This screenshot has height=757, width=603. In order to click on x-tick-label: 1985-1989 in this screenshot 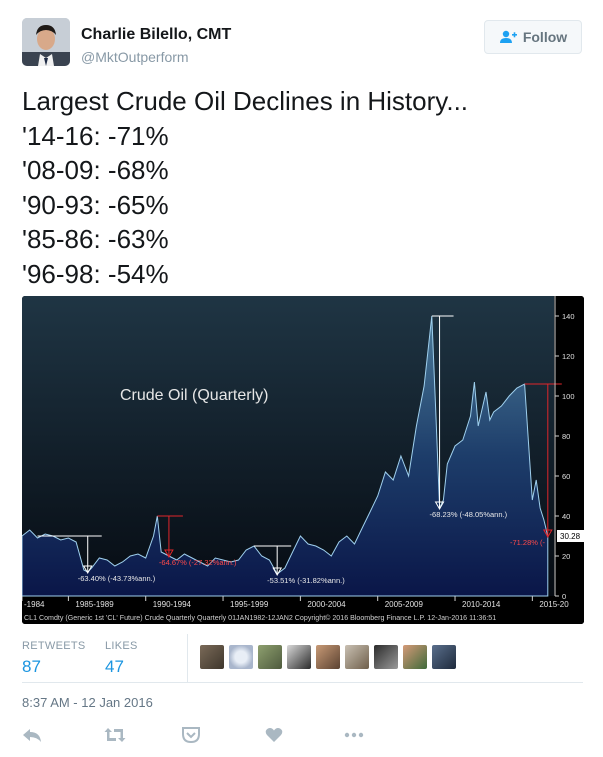, I will do `click(94, 604)`.